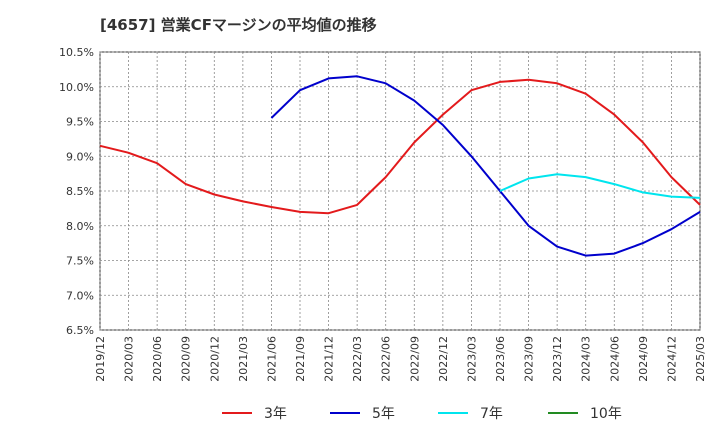 The image size is (720, 440). What do you see at coordinates (80, 122) in the screenshot?
I see `y-tick-label: 9.5%` at bounding box center [80, 122].